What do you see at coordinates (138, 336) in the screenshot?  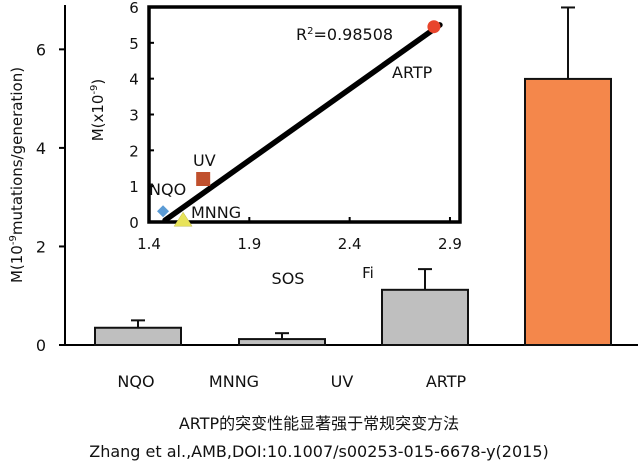 I see `bar-nqo` at bounding box center [138, 336].